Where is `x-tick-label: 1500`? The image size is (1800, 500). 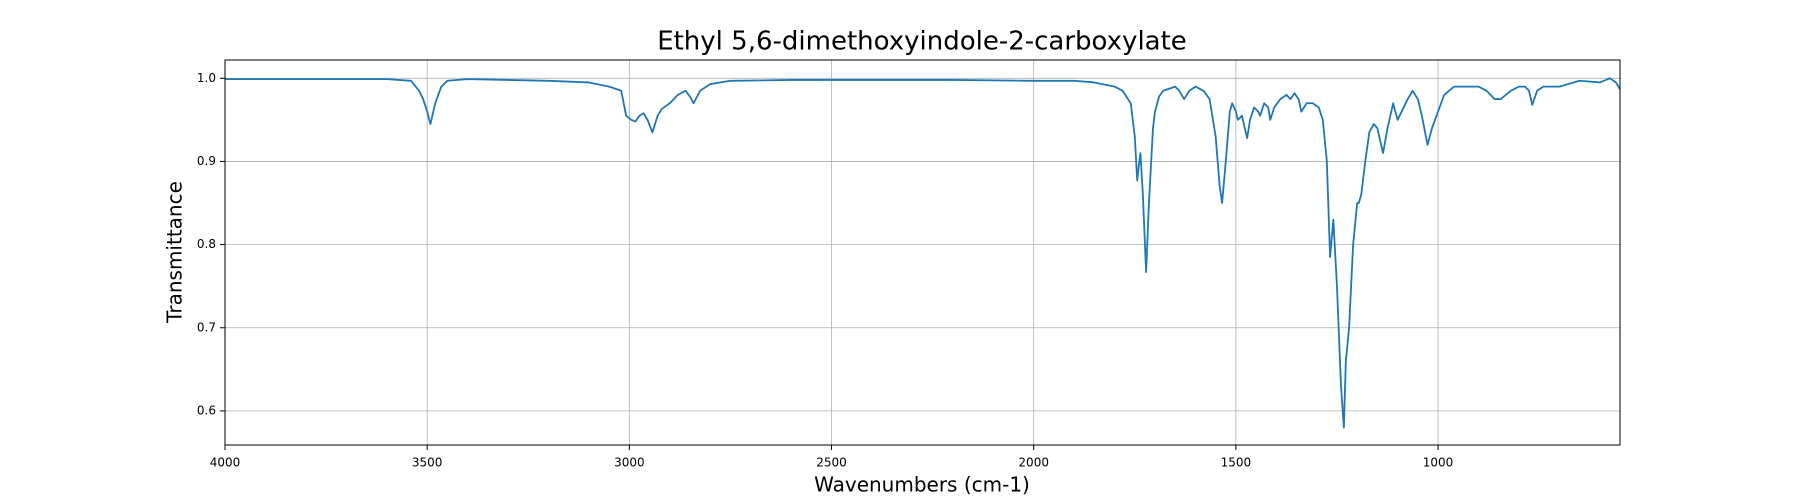
x-tick-label: 1500 is located at coordinates (1236, 463).